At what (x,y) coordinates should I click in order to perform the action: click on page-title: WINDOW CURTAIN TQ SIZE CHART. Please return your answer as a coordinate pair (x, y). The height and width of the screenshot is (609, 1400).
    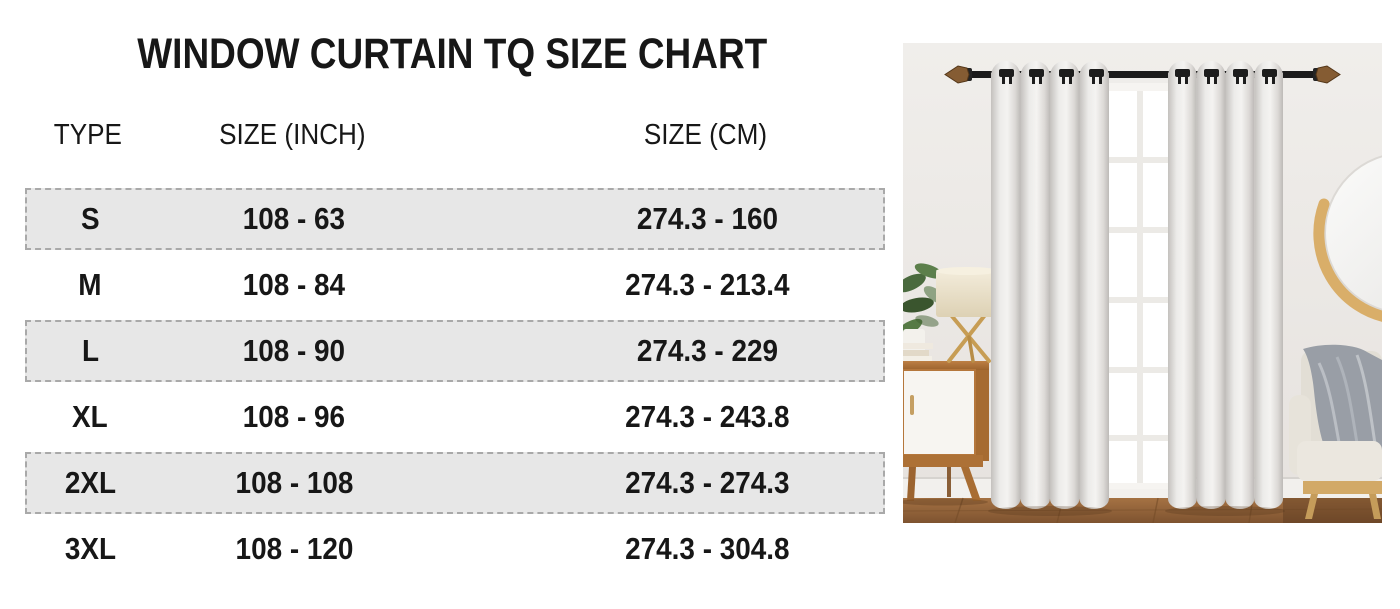
    Looking at the image, I should click on (452, 54).